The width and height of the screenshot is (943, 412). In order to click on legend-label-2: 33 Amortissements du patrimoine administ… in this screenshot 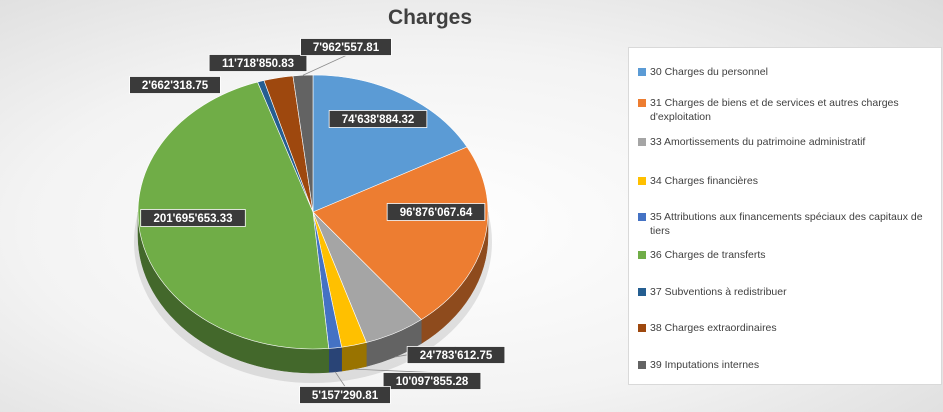, I will do `click(758, 142)`.